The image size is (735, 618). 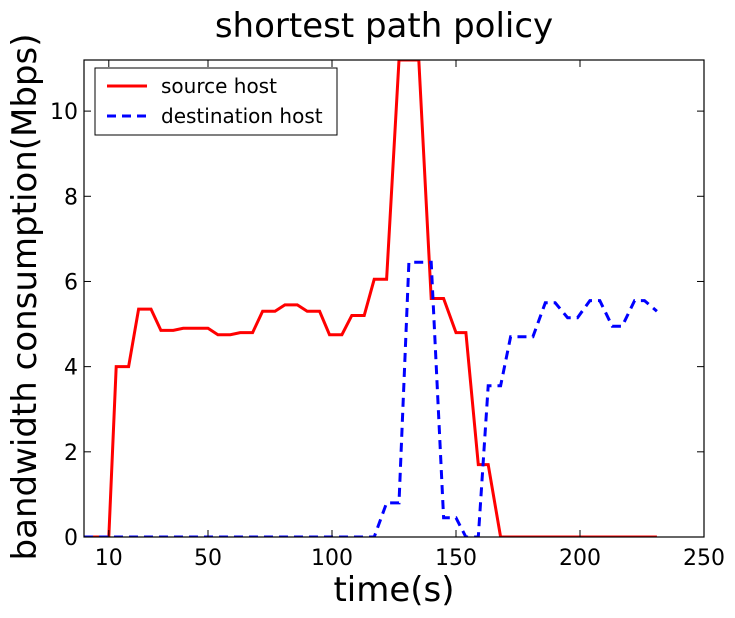 I want to click on y-tick-label: 4, so click(x=71, y=368).